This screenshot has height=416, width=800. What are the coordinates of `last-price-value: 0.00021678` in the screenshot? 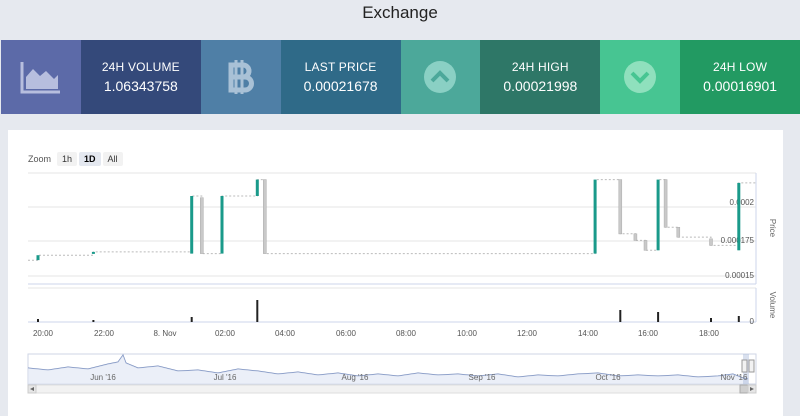 It's located at (340, 86).